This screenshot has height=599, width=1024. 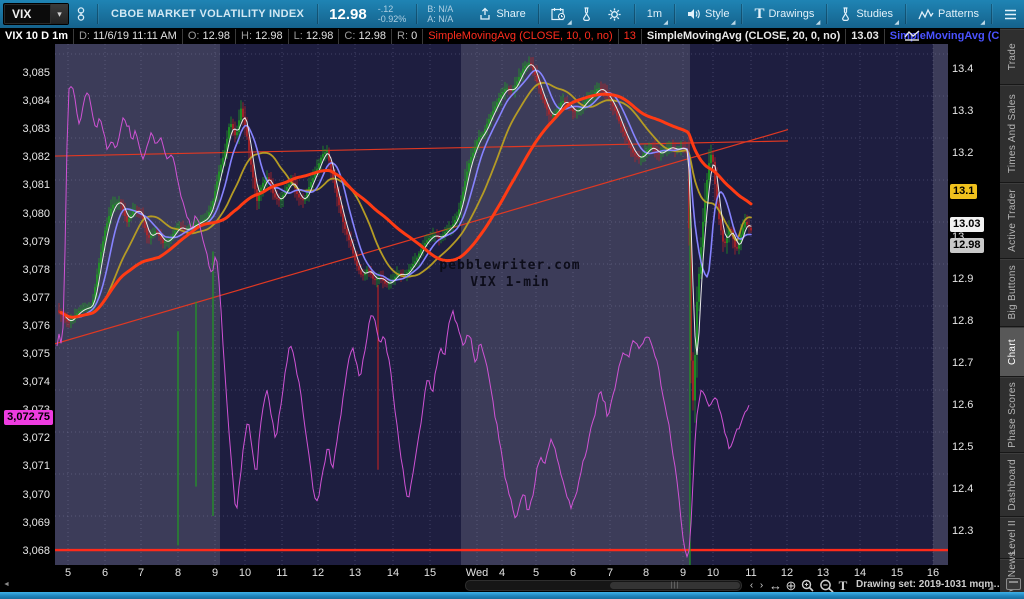 What do you see at coordinates (708, 14) in the screenshot?
I see `style-button: Style ◢` at bounding box center [708, 14].